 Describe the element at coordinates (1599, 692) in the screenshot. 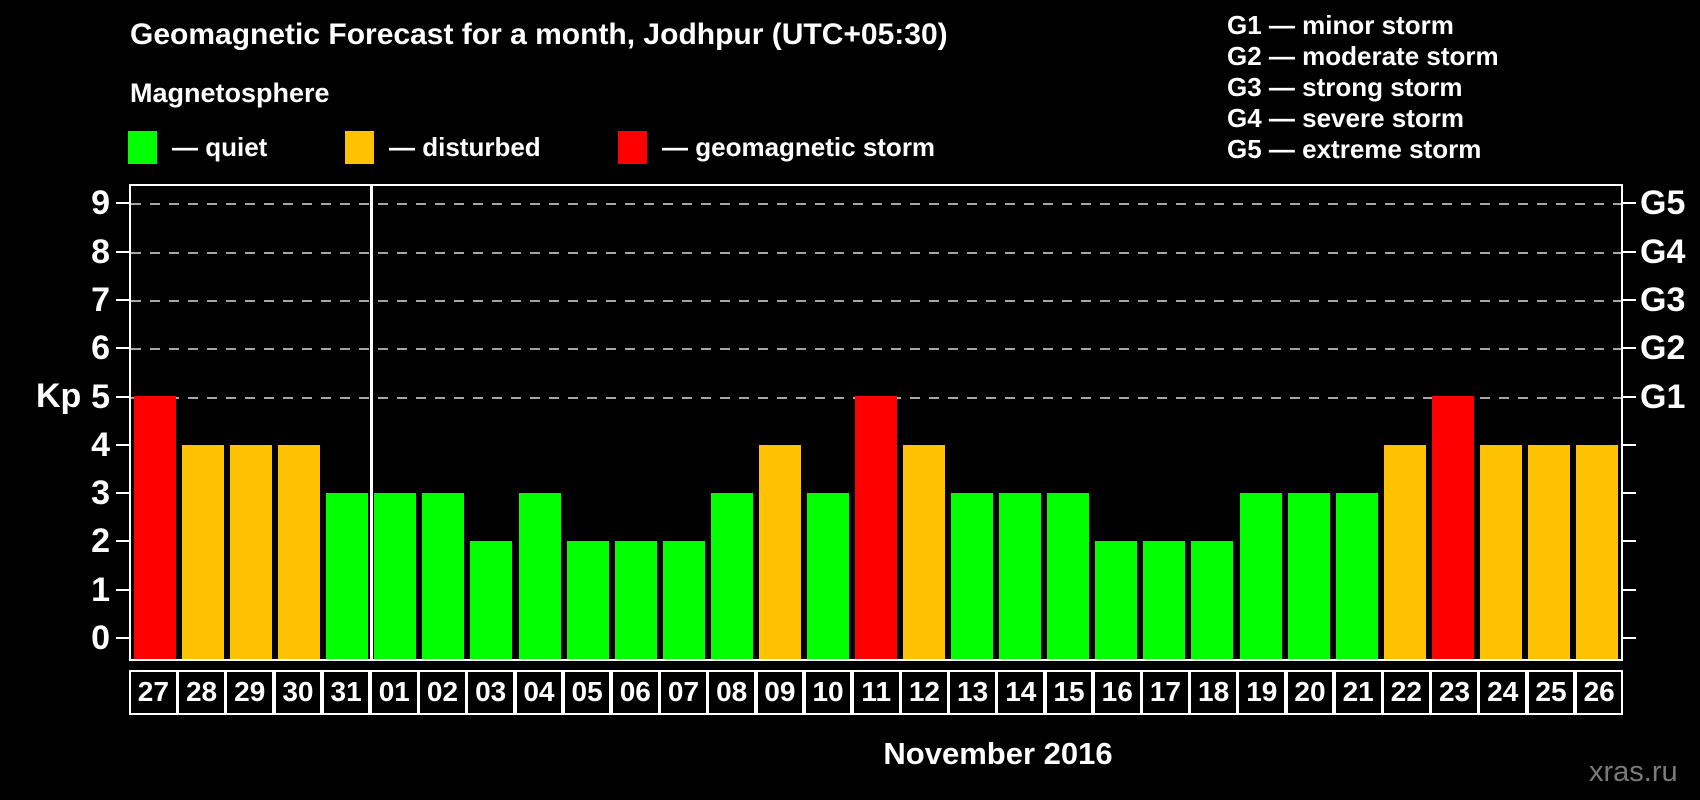

I see `day-label-26: 26` at that location.